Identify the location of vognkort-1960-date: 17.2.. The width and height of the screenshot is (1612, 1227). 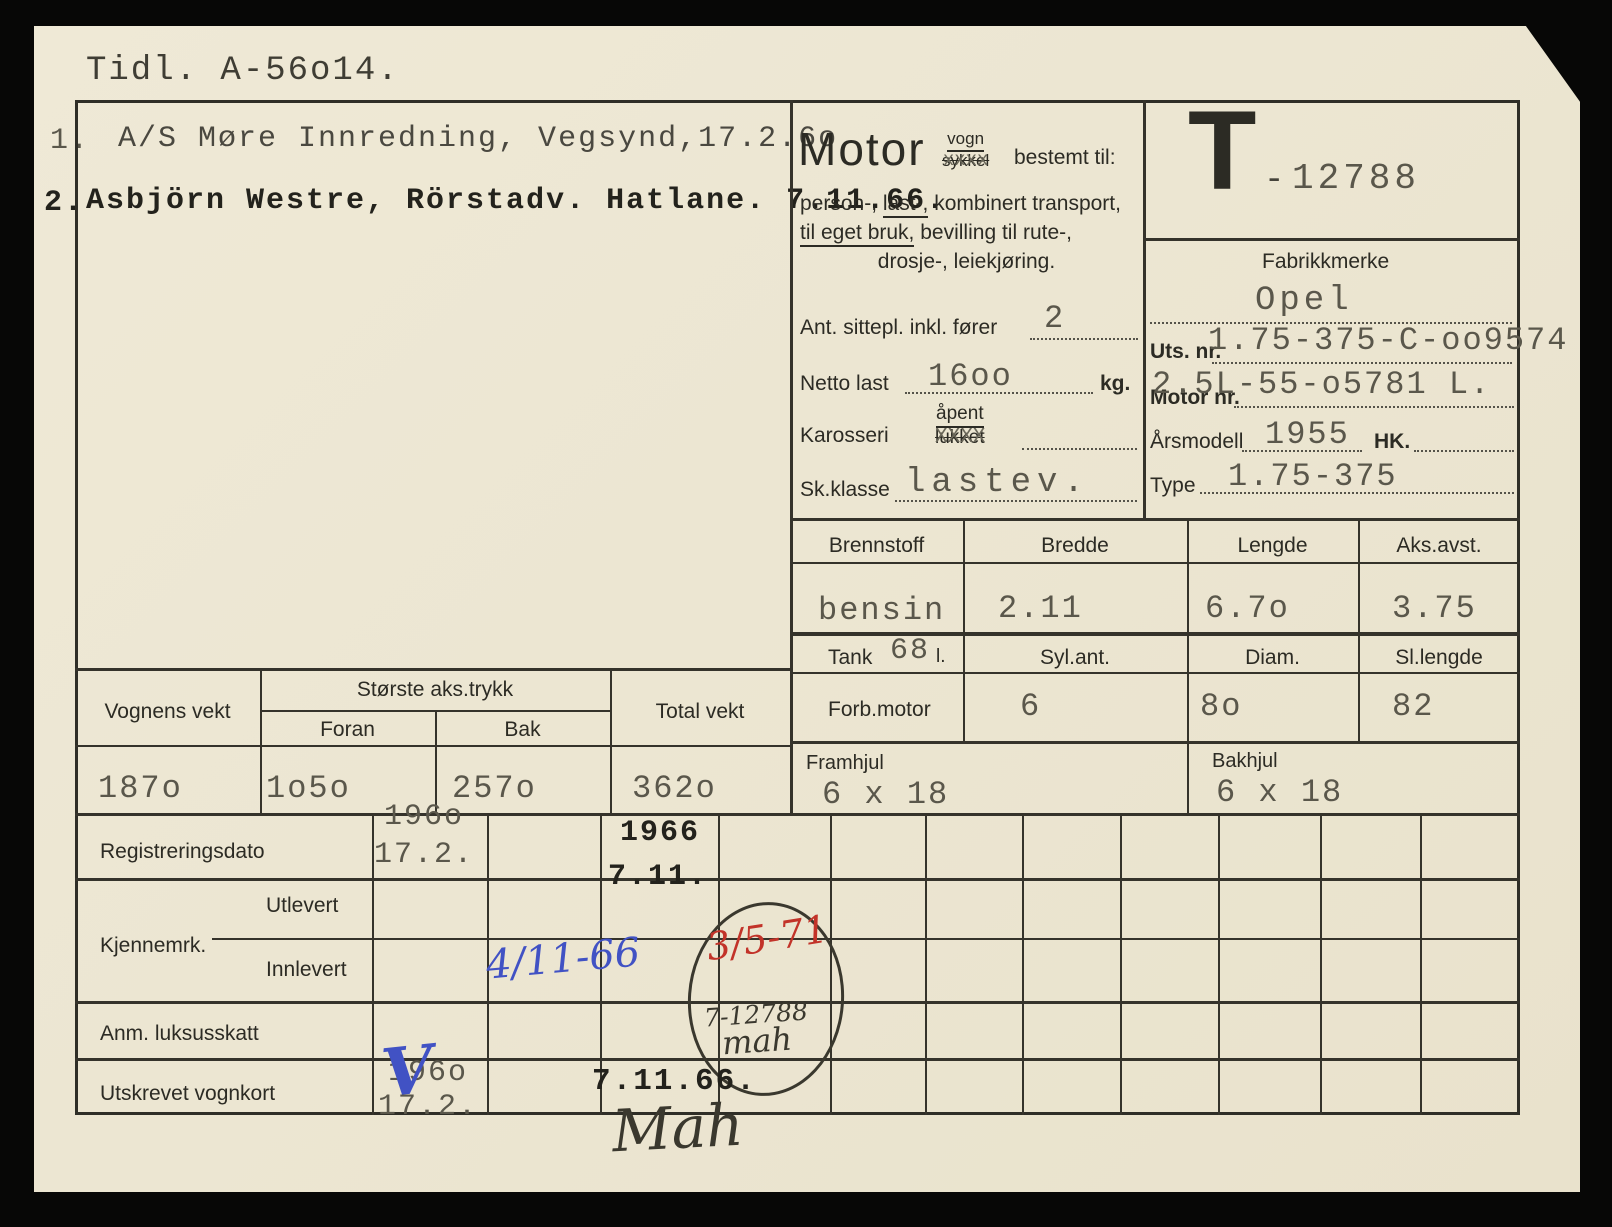
(428, 1107).